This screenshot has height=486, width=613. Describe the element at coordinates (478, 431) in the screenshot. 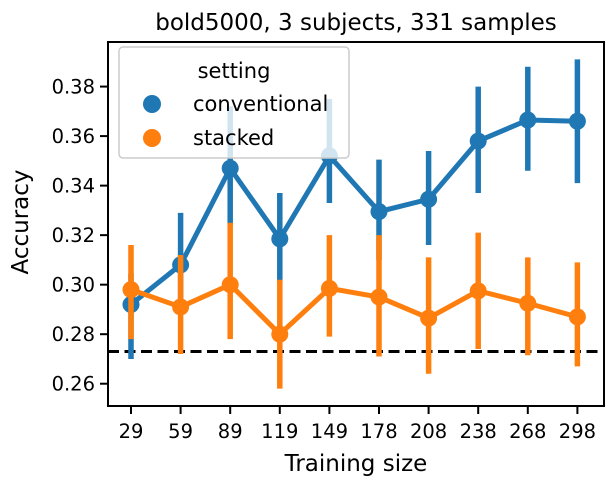

I see `x-tick-label: 238` at that location.